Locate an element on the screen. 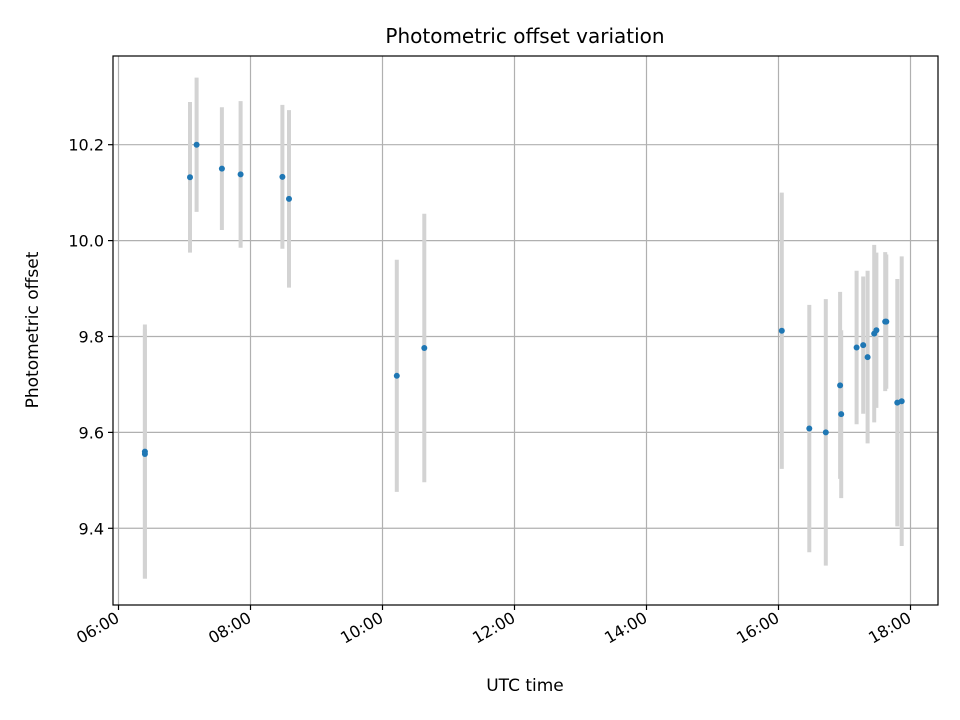  y-axis-ticks: 9.4 9.6 9.8 10.0 10.2 is located at coordinates (90, 337).